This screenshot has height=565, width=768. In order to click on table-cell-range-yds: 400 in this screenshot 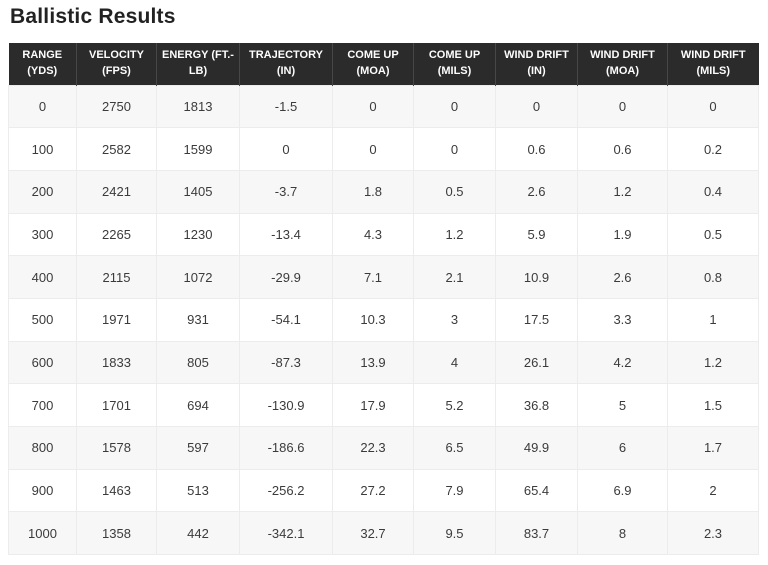, I will do `click(42, 277)`.